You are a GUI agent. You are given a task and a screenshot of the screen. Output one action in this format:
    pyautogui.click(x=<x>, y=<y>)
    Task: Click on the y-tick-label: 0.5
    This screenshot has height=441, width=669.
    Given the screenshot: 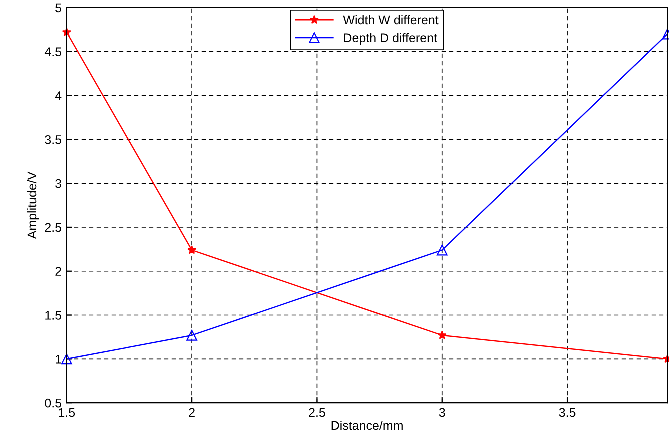 What is the action you would take?
    pyautogui.click(x=53, y=403)
    